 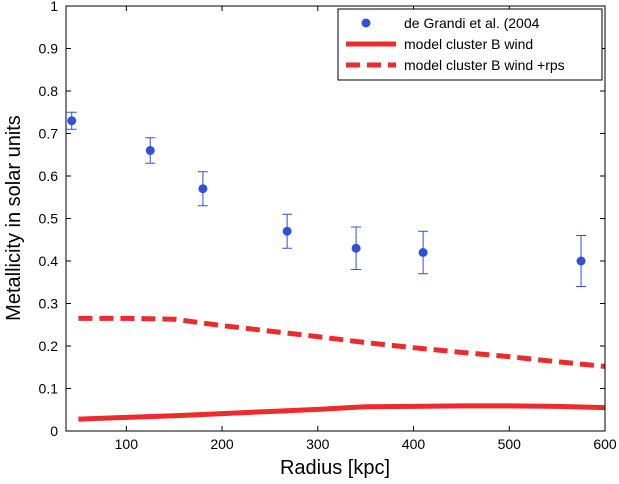 What do you see at coordinates (49, 219) in the screenshot?
I see `y-tick-label: 0.5` at bounding box center [49, 219].